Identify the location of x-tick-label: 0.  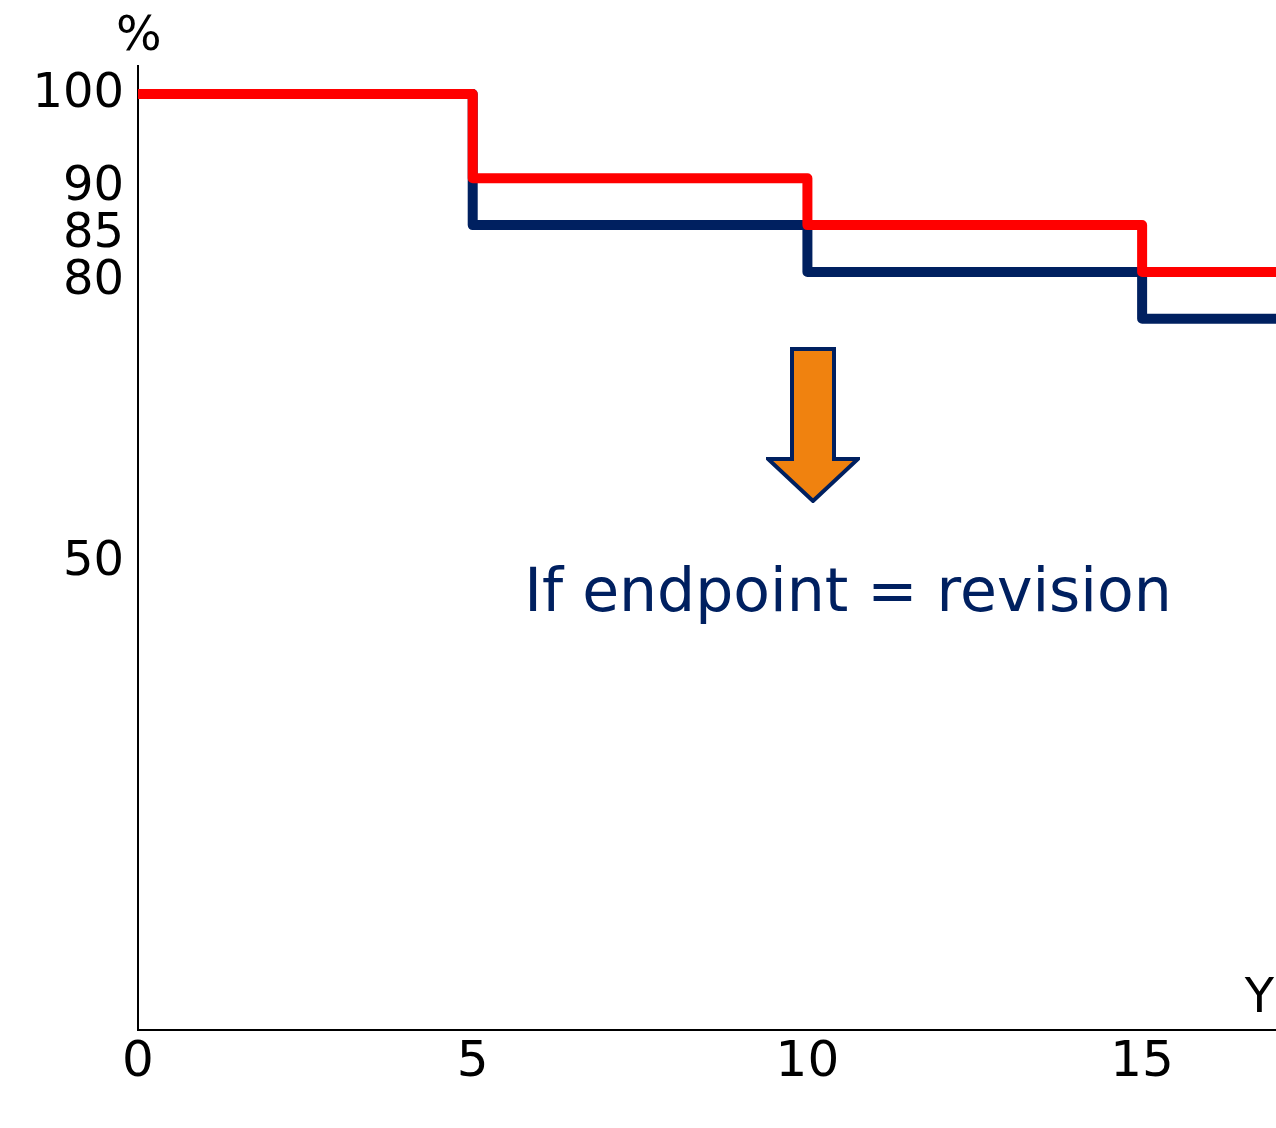
(138, 1058).